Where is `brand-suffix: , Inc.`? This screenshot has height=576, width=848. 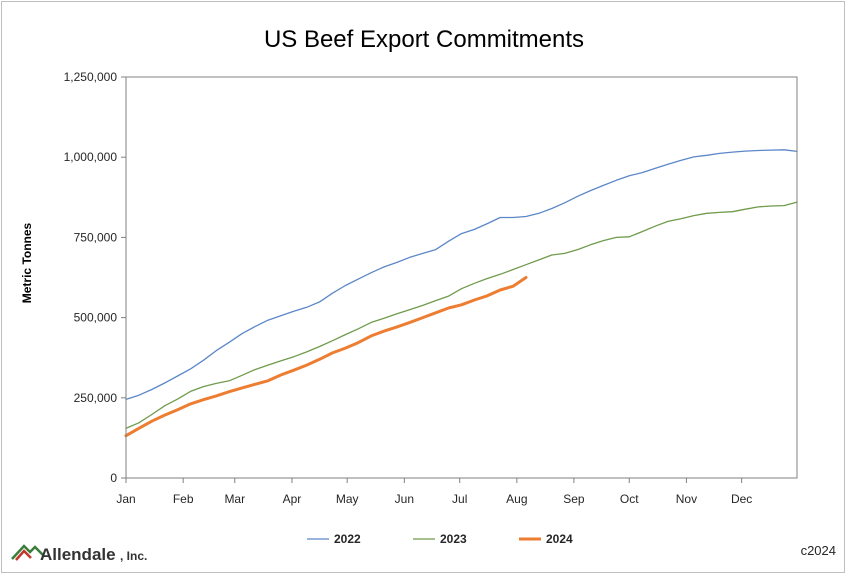
brand-suffix: , Inc. is located at coordinates (133, 556).